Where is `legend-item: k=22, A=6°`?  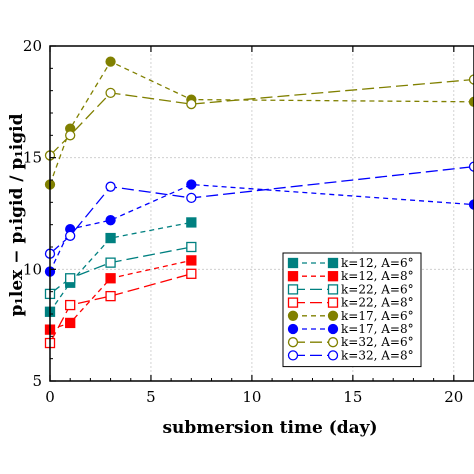 legend-item: k=22, A=6° is located at coordinates (350, 289).